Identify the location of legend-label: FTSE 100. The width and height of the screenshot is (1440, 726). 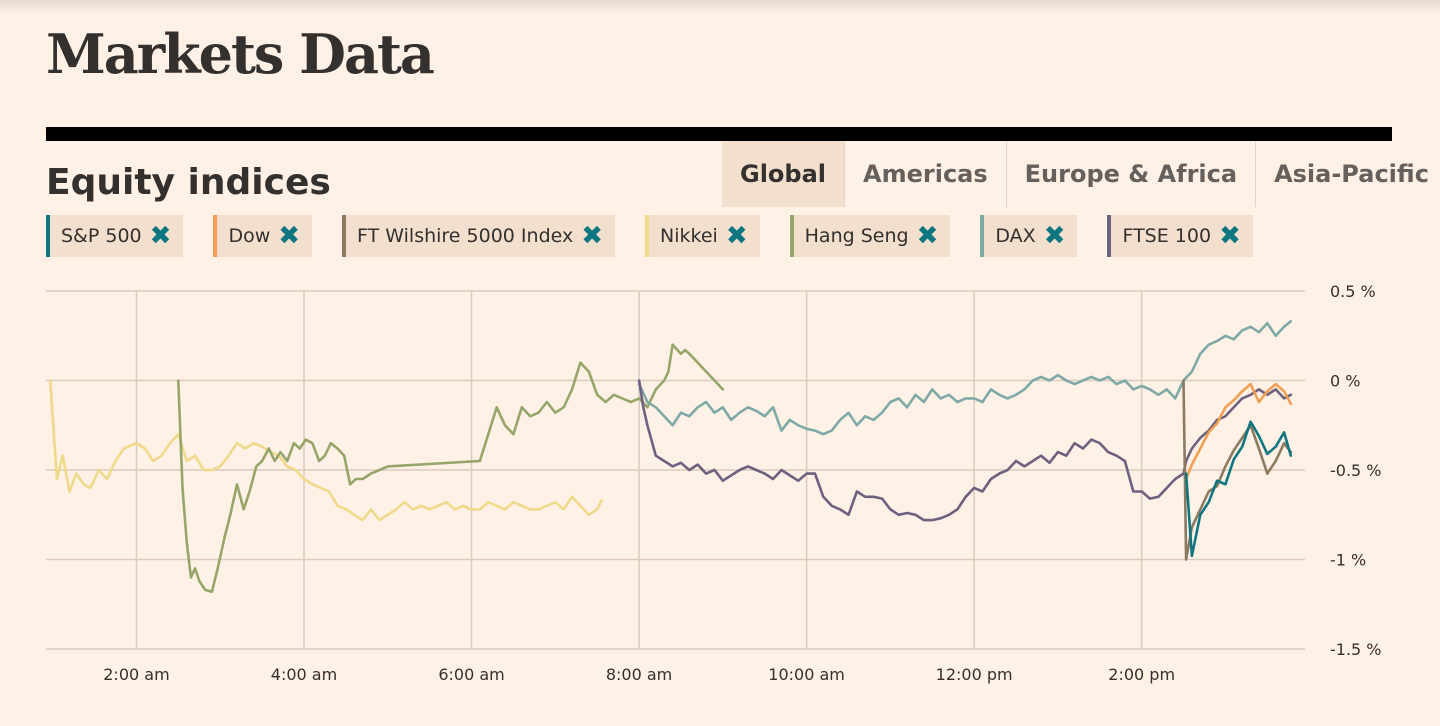
(1167, 236).